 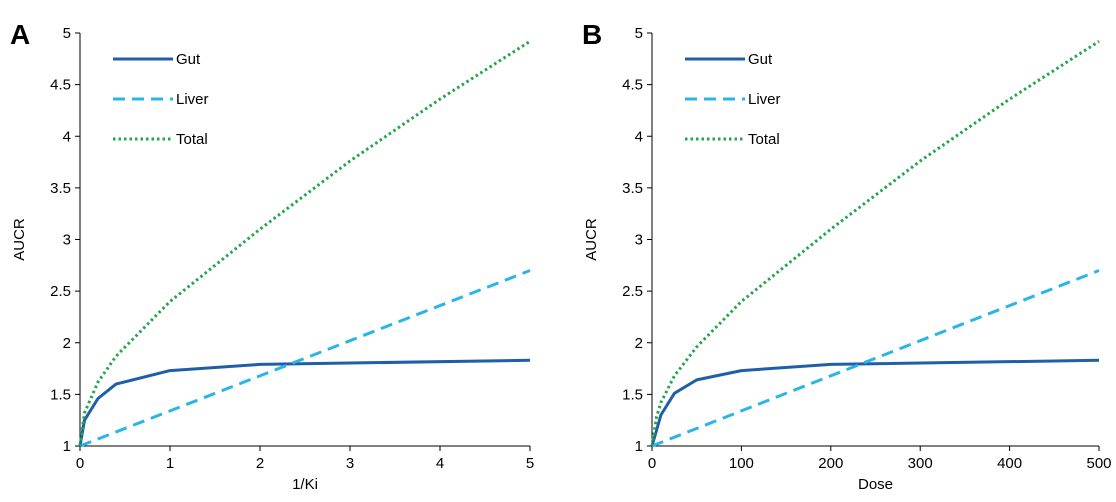 I want to click on x-tick-label: 3, so click(x=350, y=463).